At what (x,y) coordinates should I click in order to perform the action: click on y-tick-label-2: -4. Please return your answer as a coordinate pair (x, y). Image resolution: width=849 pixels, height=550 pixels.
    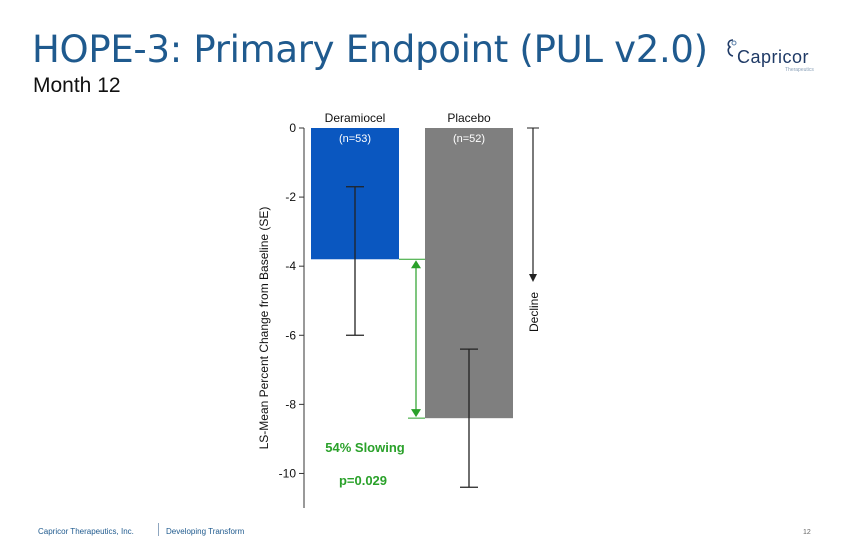
    Looking at the image, I should click on (290, 266).